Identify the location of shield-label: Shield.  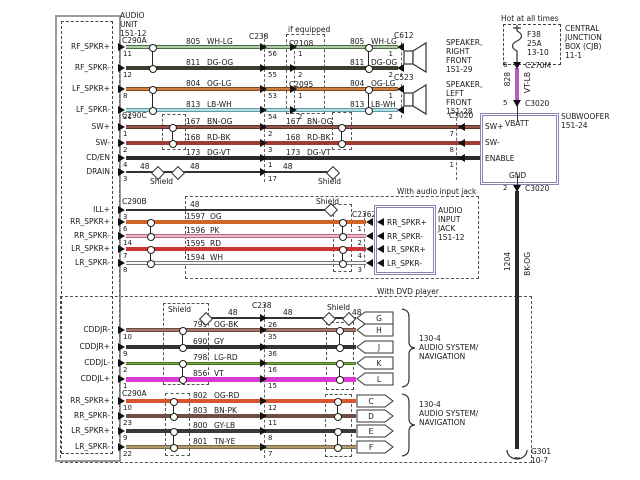
(330, 181).